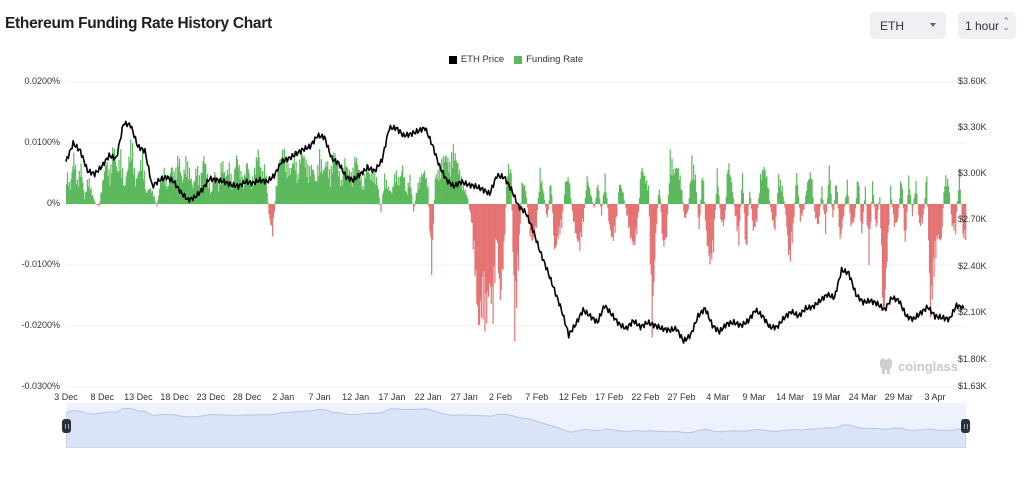 This screenshot has width=1024, height=481. I want to click on x-tick: 17 Feb, so click(609, 397).